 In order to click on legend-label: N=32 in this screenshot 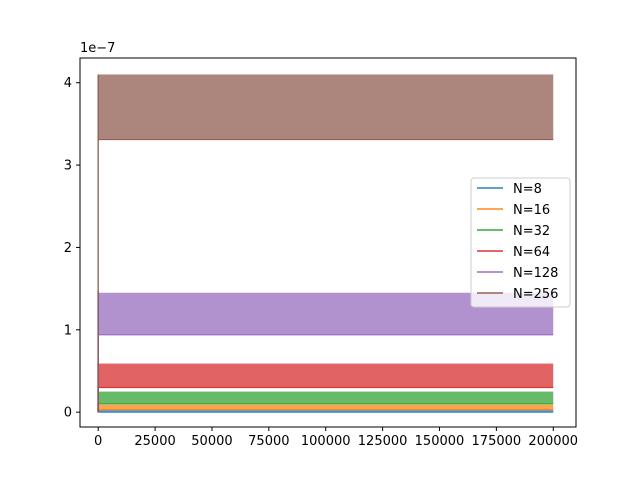, I will do `click(531, 231)`.